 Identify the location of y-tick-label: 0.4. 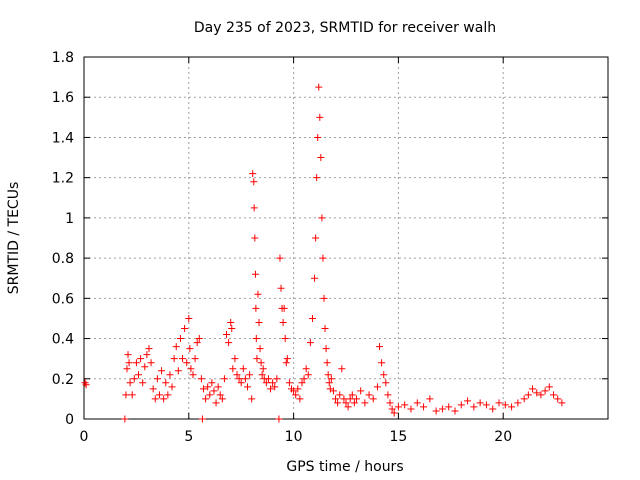
(63, 340).